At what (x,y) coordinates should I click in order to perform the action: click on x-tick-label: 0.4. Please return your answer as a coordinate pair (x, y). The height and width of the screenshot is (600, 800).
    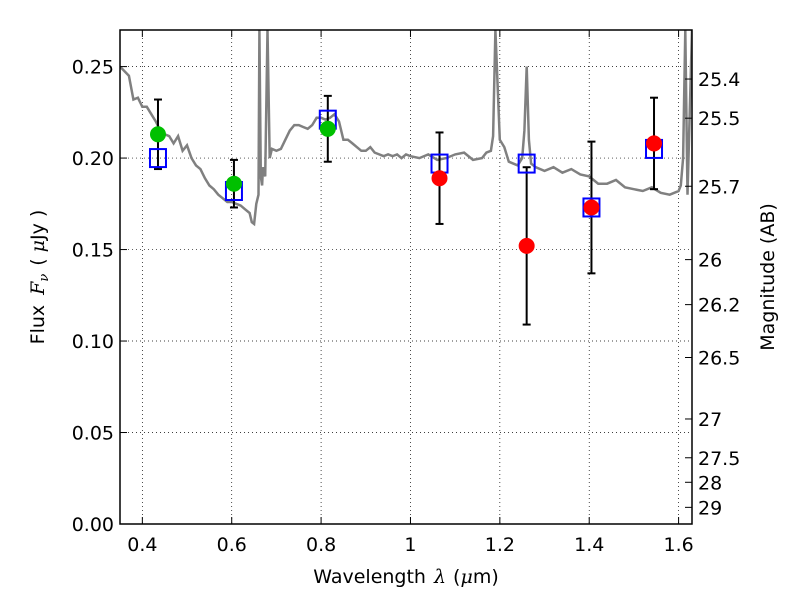
    Looking at the image, I should click on (142, 545).